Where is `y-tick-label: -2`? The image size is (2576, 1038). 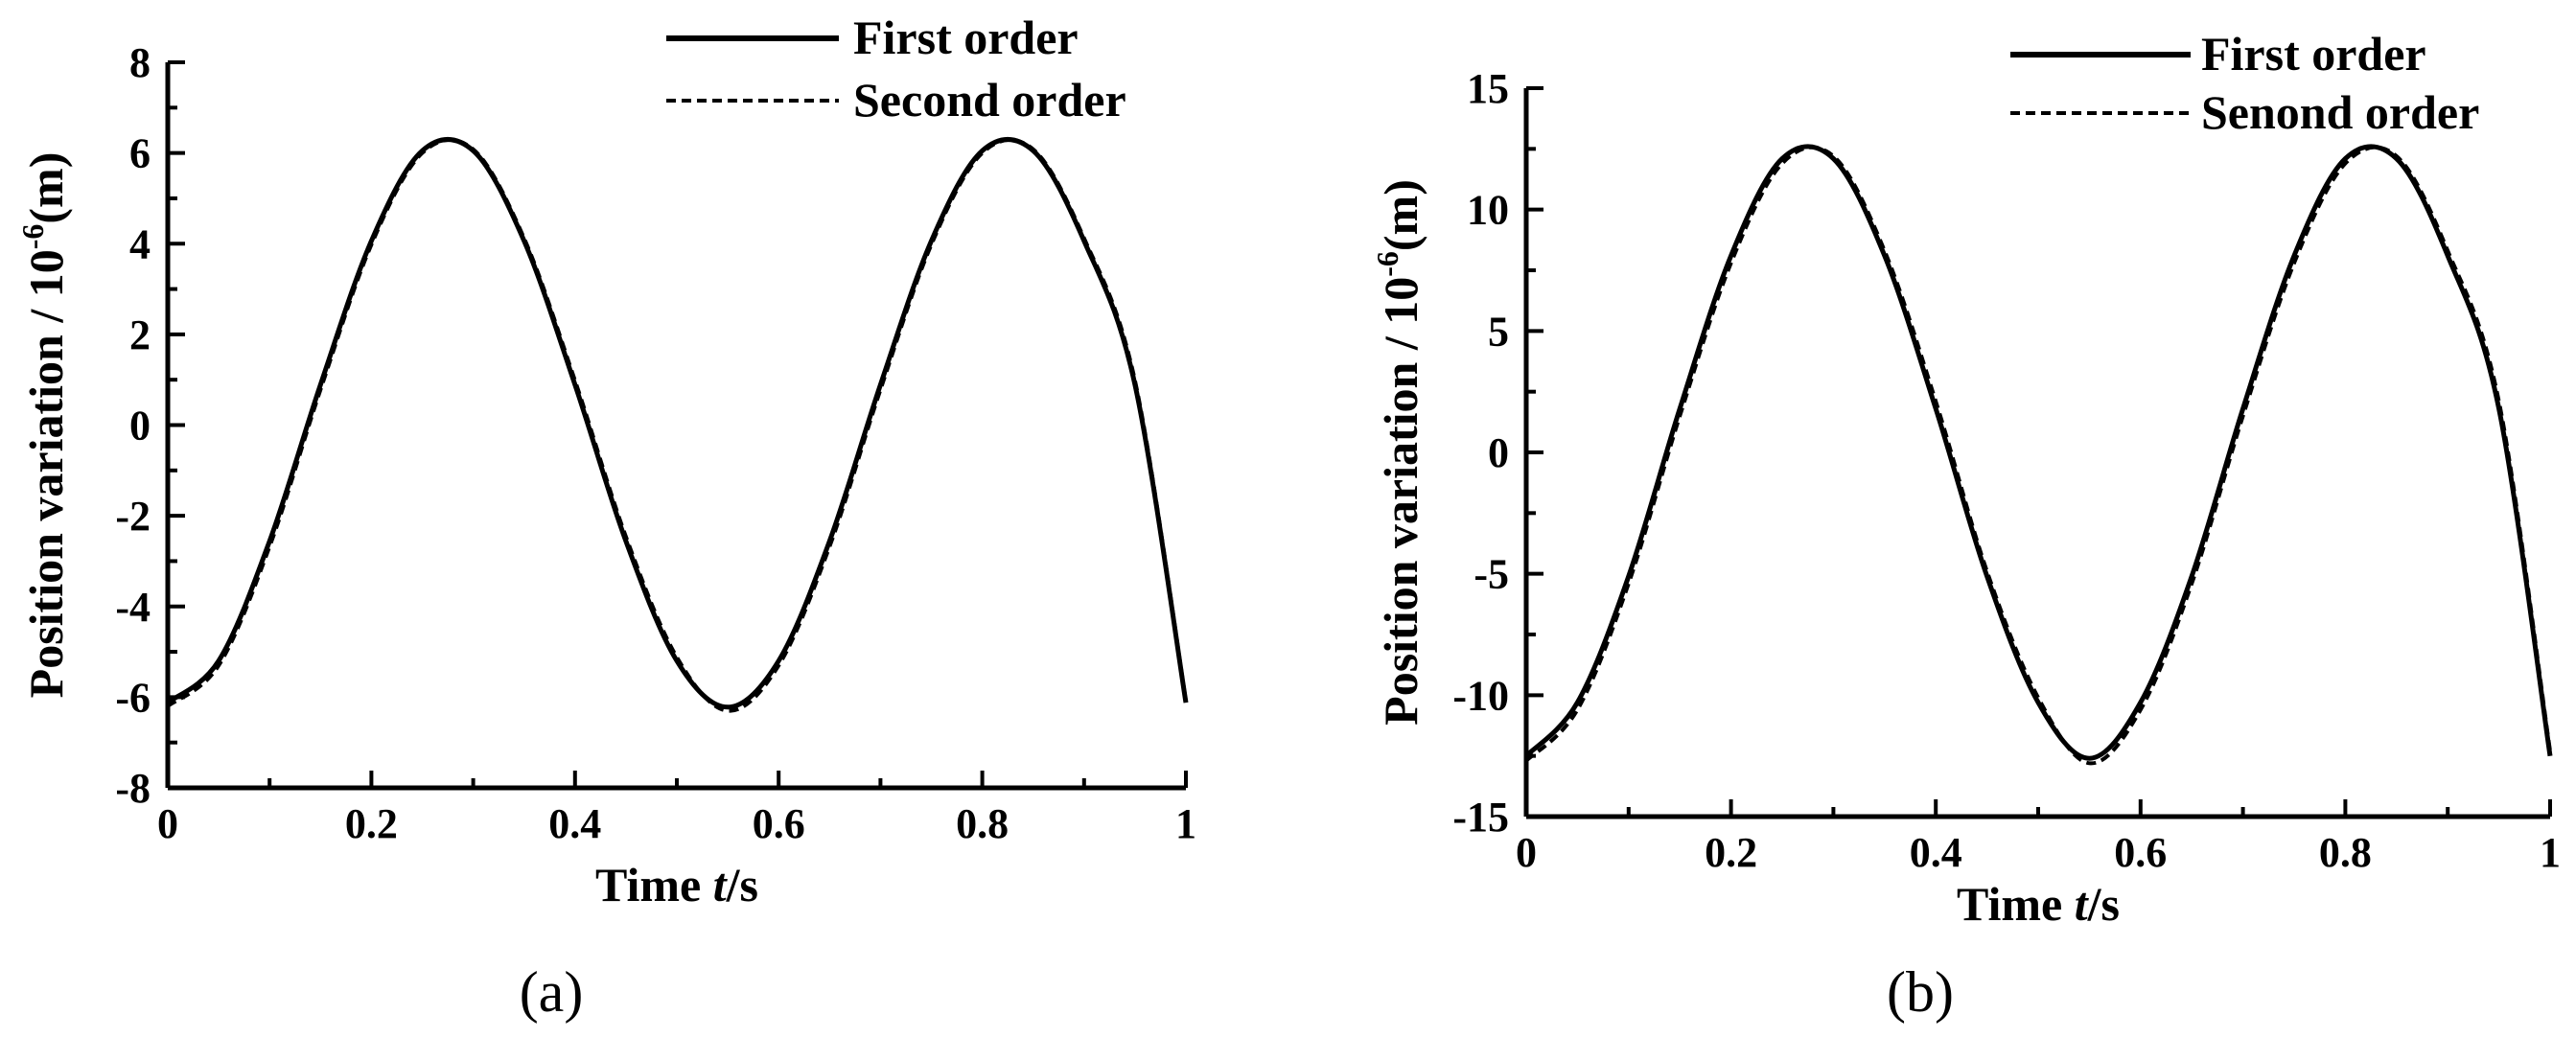
y-tick-label: -2 is located at coordinates (133, 516).